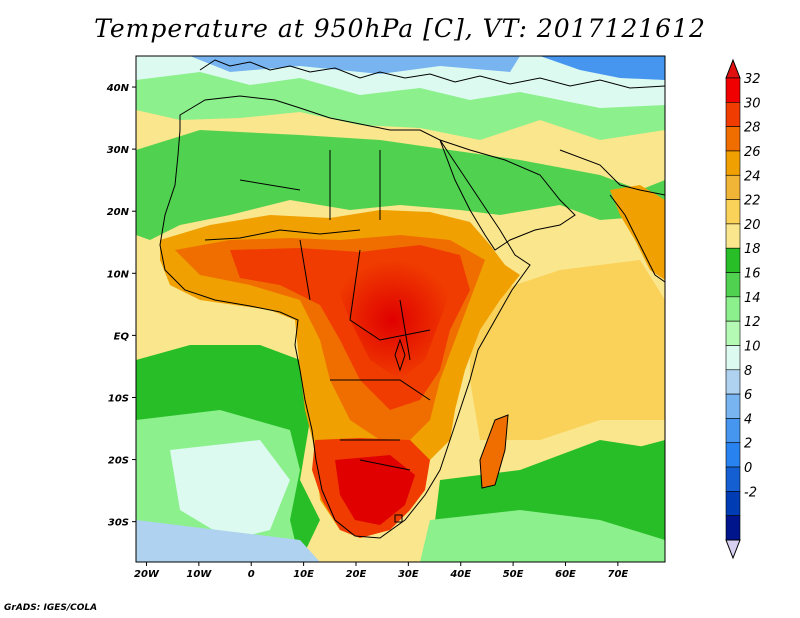 The image size is (800, 618). I want to click on lat-tick-label: 20S, so click(118, 461).